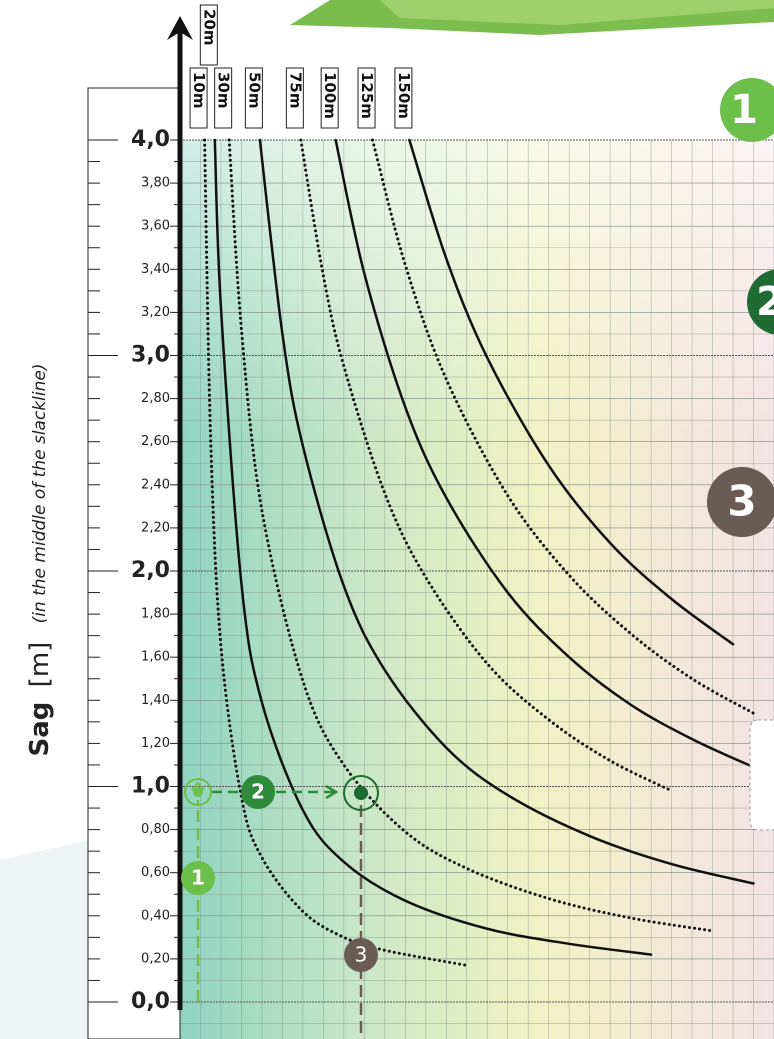 The width and height of the screenshot is (774, 1039). I want to click on series-label: 125m, so click(367, 95).